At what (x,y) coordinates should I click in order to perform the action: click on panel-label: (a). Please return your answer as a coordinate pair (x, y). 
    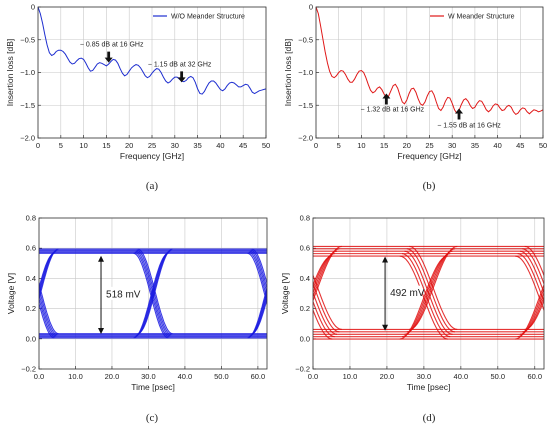
    Looking at the image, I should click on (152, 186).